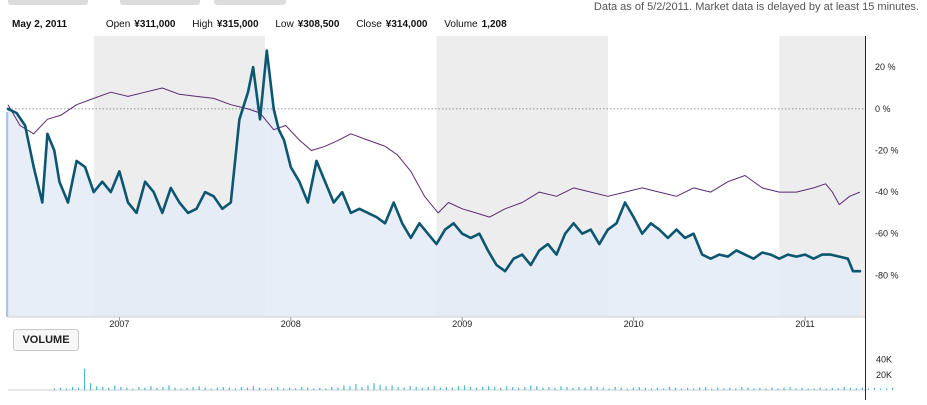 This screenshot has height=405, width=927. What do you see at coordinates (118, 24) in the screenshot?
I see `open-label: Open` at bounding box center [118, 24].